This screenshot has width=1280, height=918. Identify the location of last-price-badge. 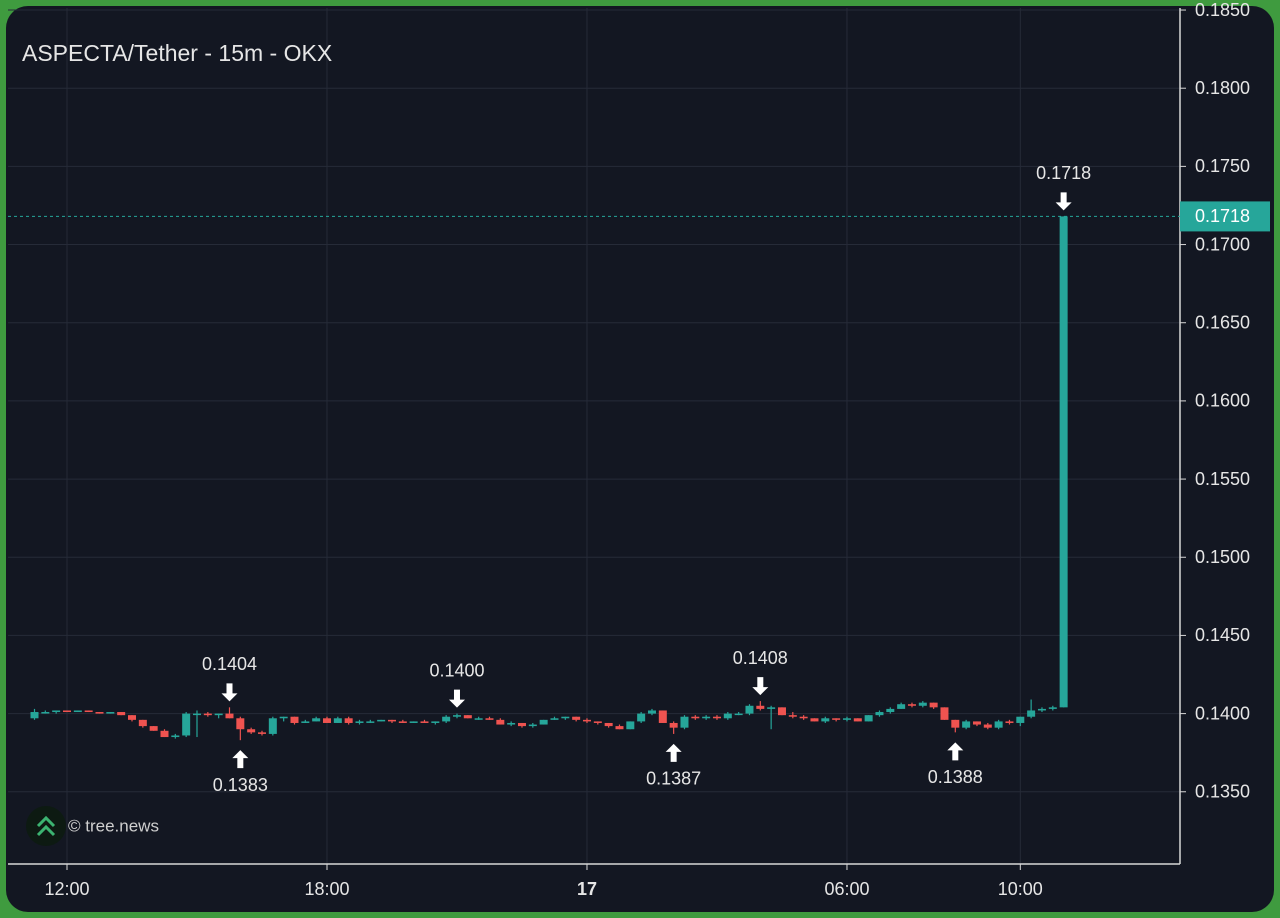
(1225, 216).